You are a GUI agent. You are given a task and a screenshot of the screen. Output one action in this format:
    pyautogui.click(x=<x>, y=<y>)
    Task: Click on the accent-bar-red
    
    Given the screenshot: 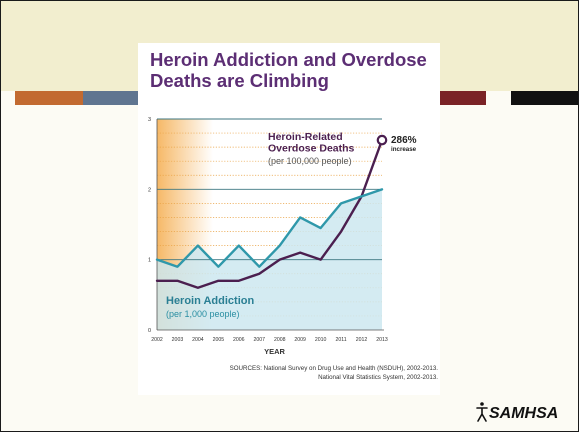 What is the action you would take?
    pyautogui.click(x=463, y=98)
    